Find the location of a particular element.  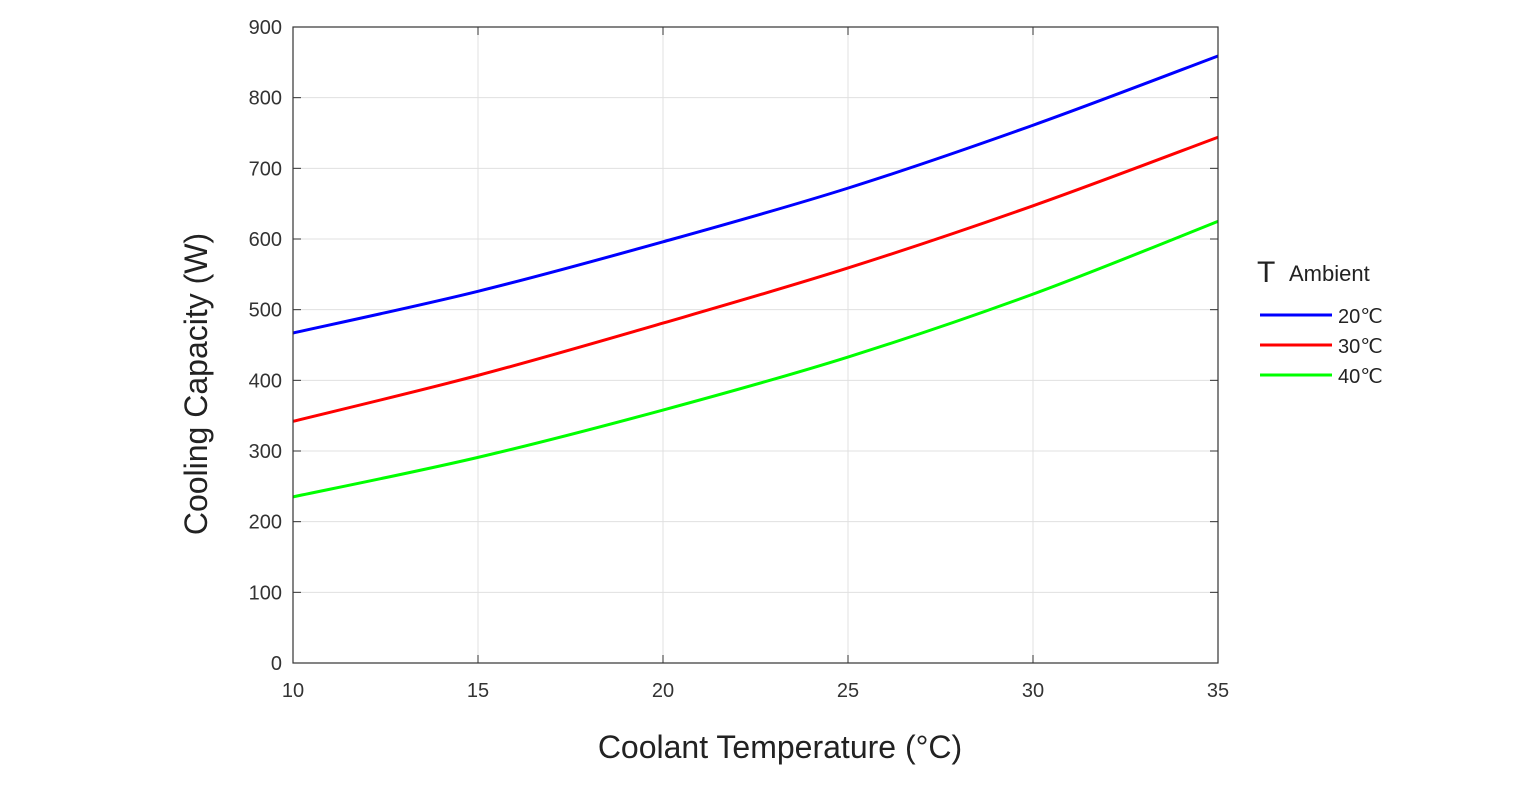

legend-title-sub: Ambient is located at coordinates (1329, 273).